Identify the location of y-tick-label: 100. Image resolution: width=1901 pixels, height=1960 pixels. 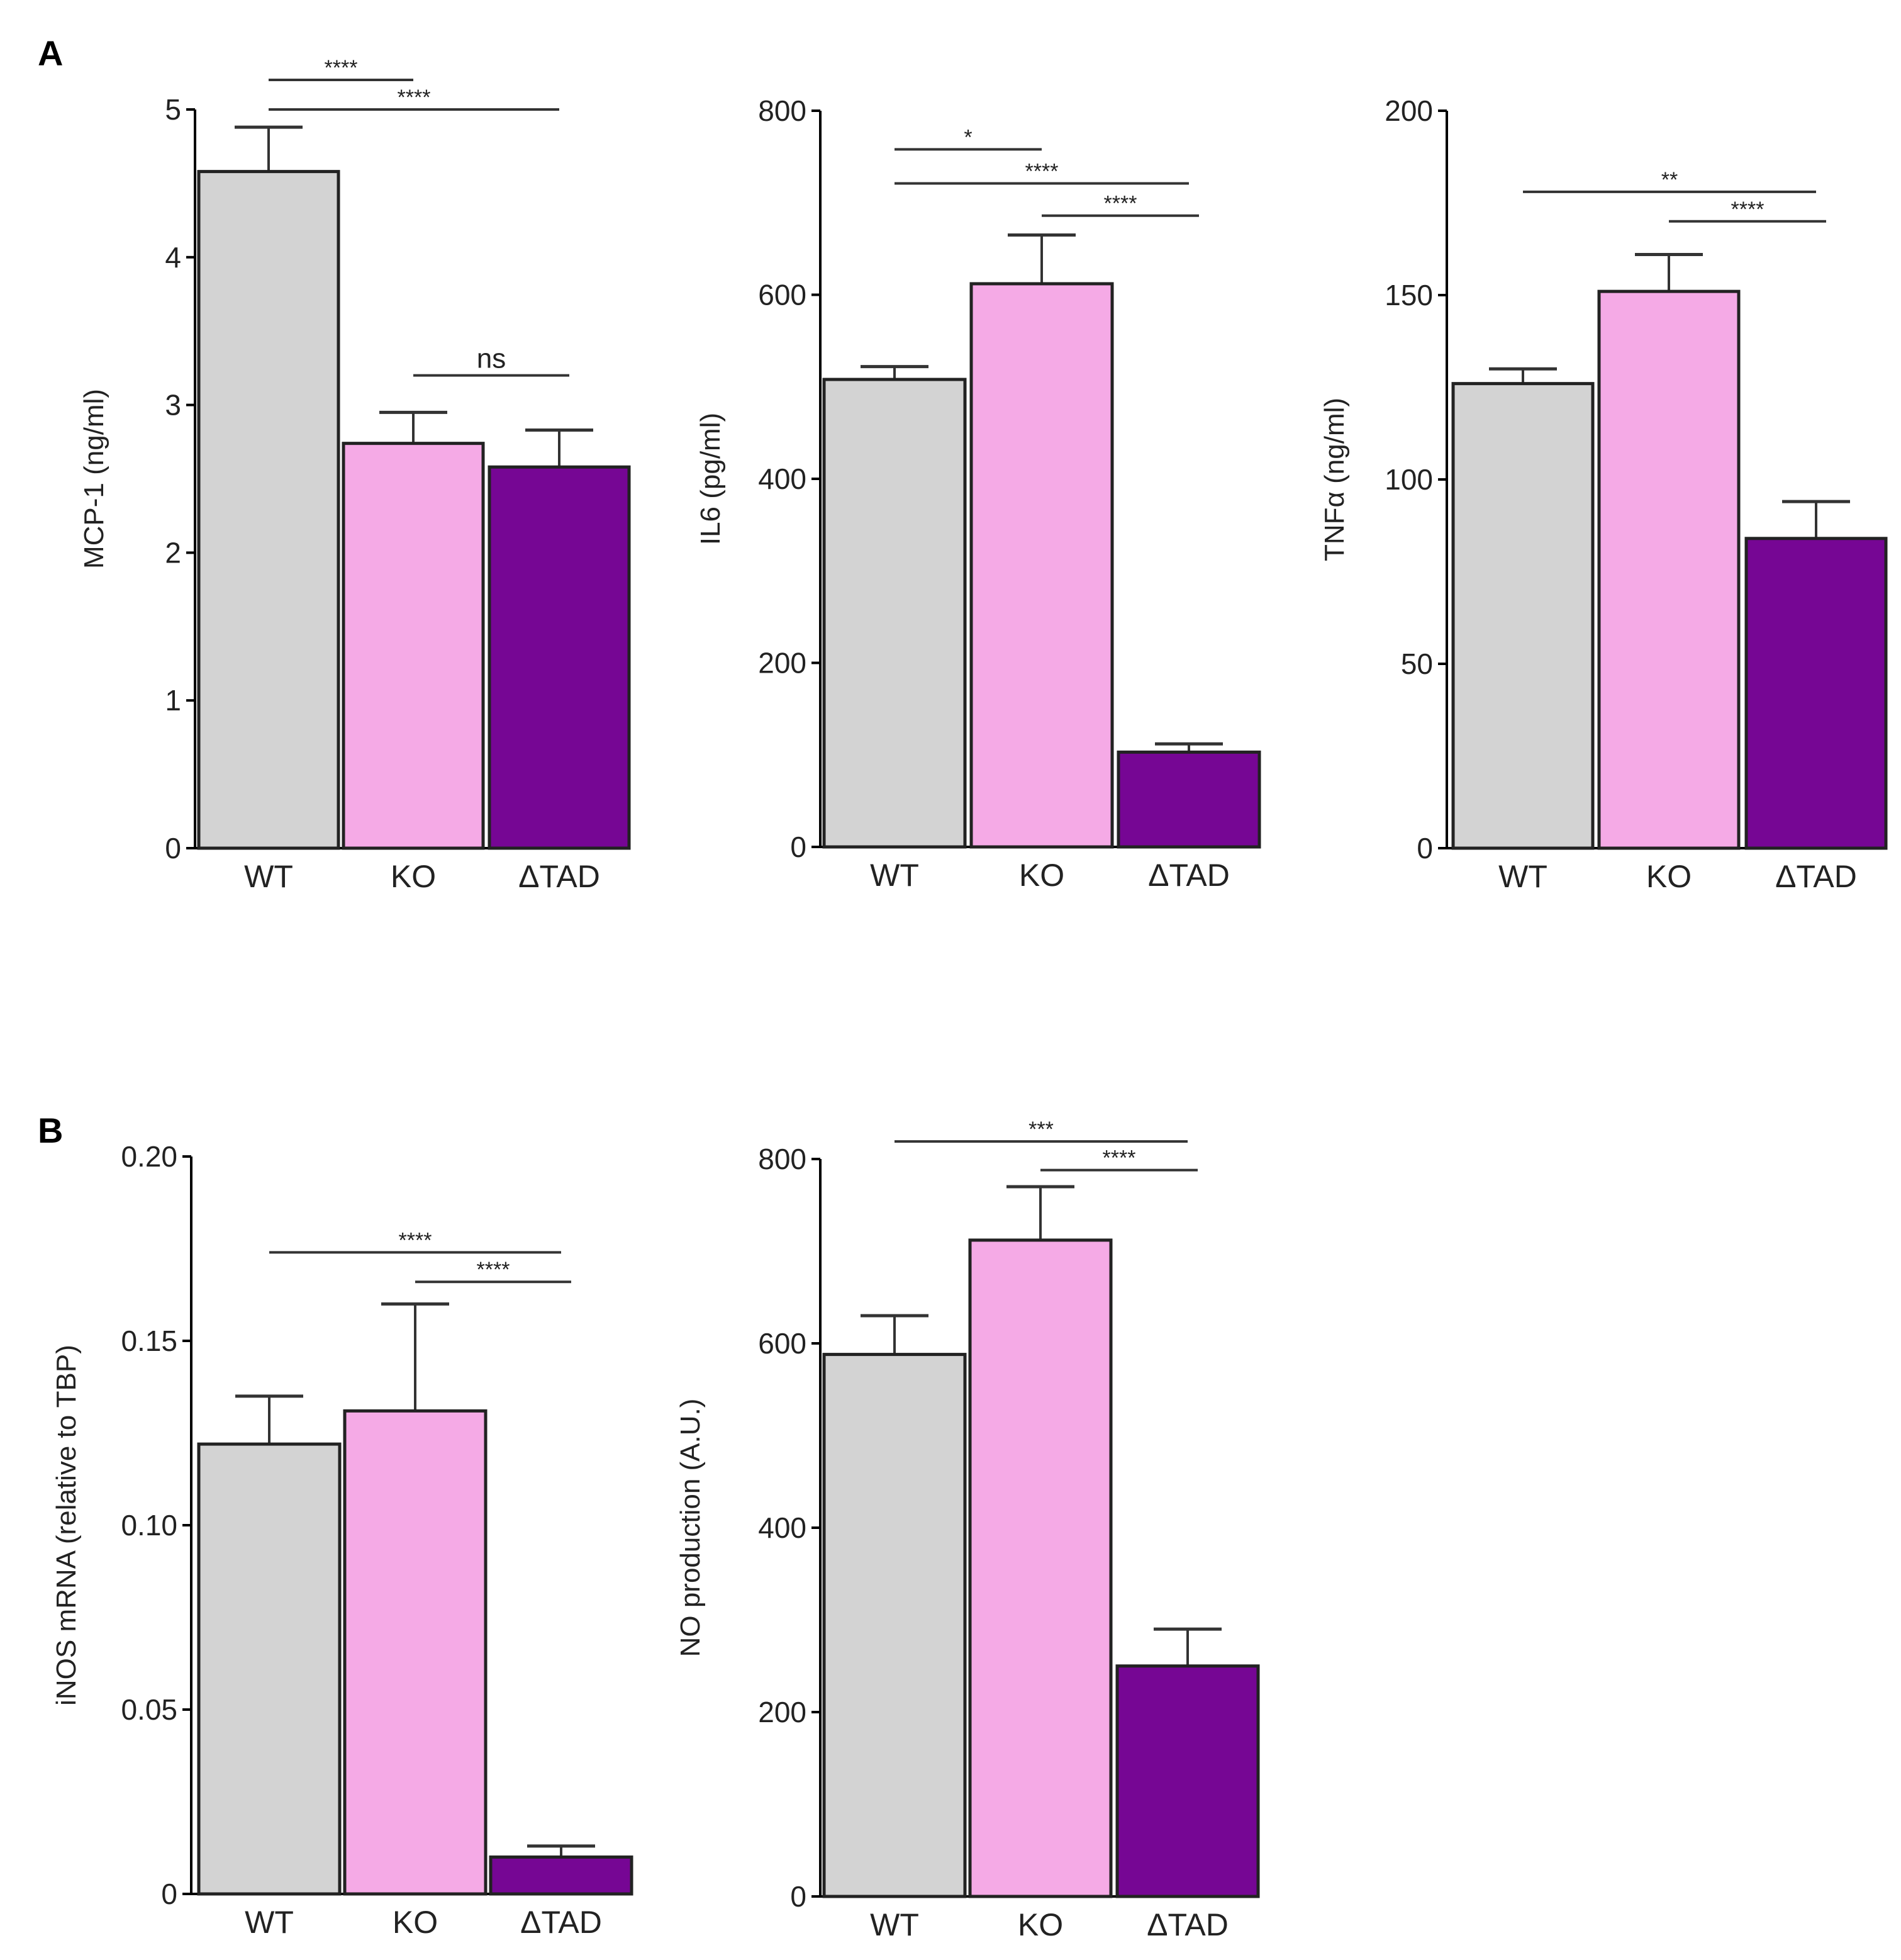
(1409, 479).